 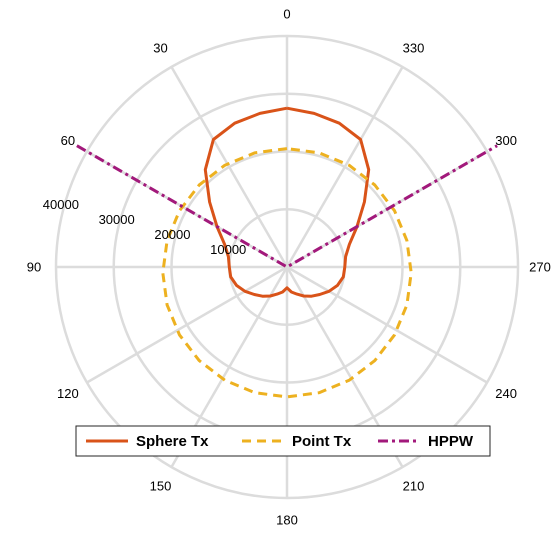 I want to click on theta-tick-label: 270, so click(x=540, y=267).